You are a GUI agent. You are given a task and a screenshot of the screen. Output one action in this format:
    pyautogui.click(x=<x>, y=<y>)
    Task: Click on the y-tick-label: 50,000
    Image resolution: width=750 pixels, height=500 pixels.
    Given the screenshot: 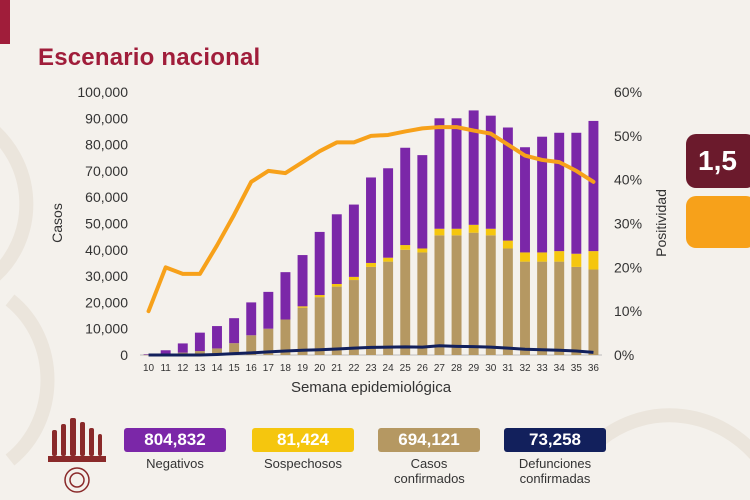 What is the action you would take?
    pyautogui.click(x=106, y=224)
    